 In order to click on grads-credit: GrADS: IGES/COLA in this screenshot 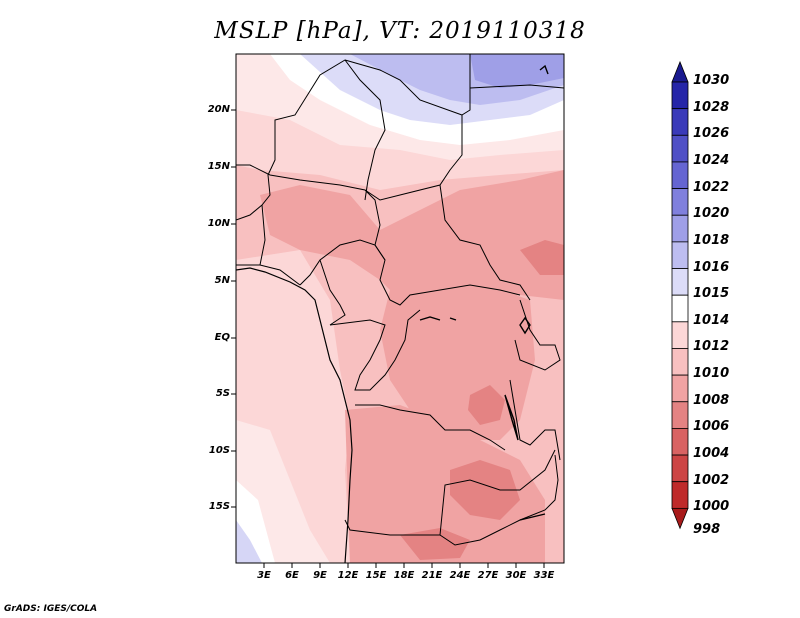, I will do `click(51, 609)`.